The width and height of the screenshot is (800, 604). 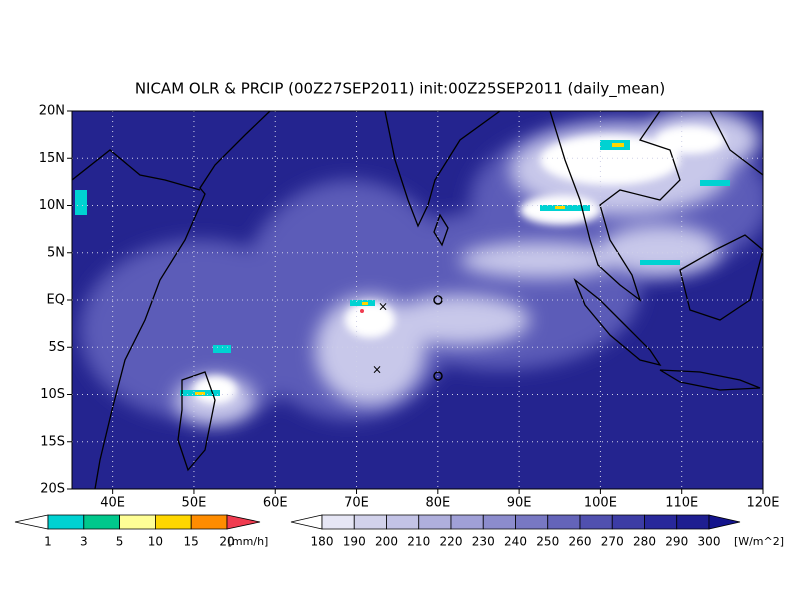 What do you see at coordinates (155, 542) in the screenshot?
I see `colorbar-label: 10` at bounding box center [155, 542].